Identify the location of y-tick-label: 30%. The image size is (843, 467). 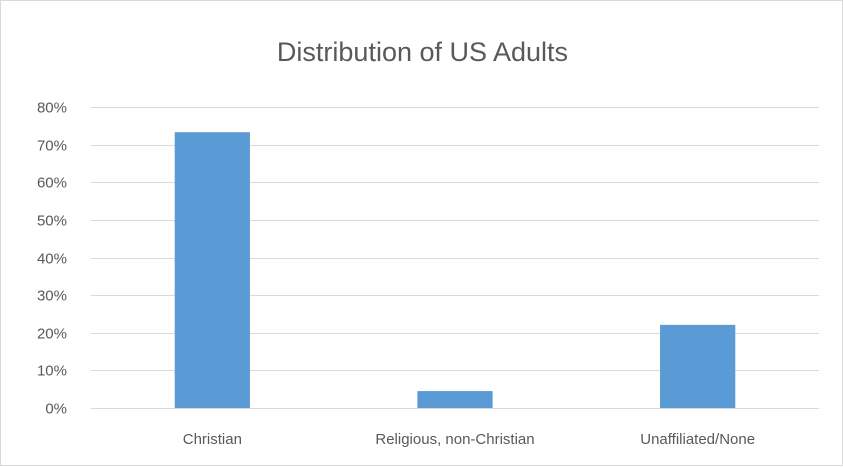
(52, 296).